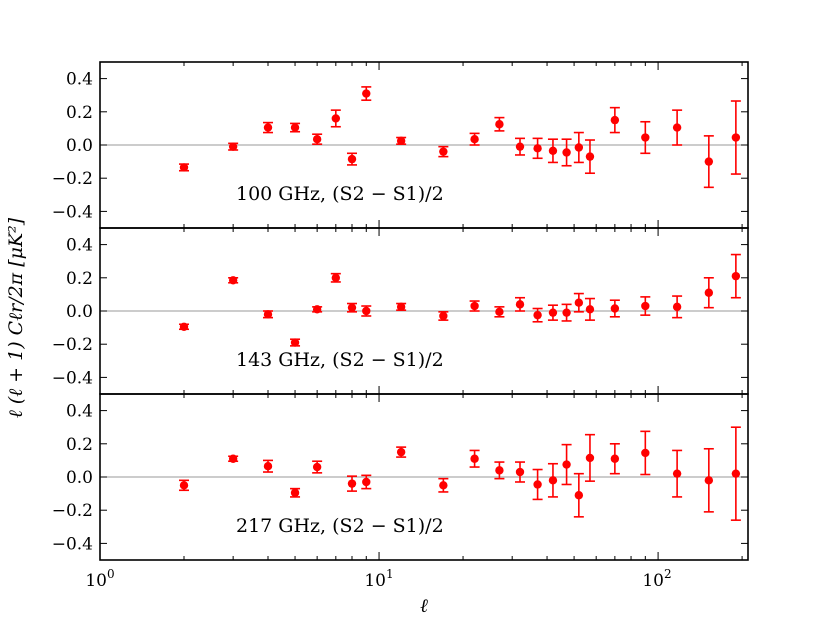 The image size is (830, 623). Describe the element at coordinates (424, 606) in the screenshot. I see `x-axis-label: ℓ` at that location.